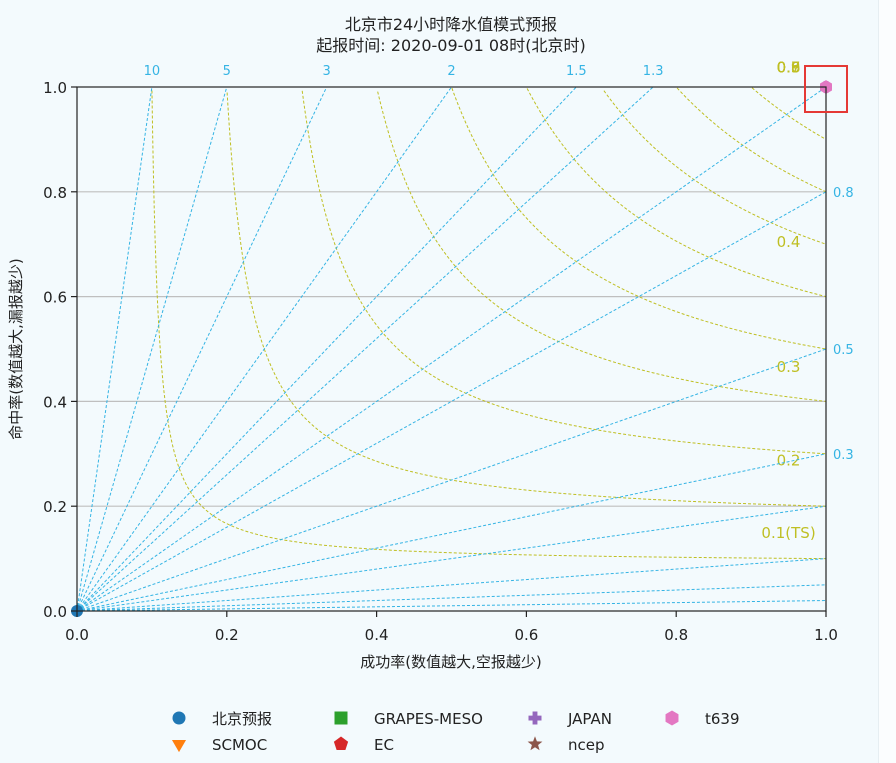  What do you see at coordinates (450, 45) in the screenshot?
I see `chart-subtitle: 起报时间: 2020-09-01 08时(北京时)` at bounding box center [450, 45].